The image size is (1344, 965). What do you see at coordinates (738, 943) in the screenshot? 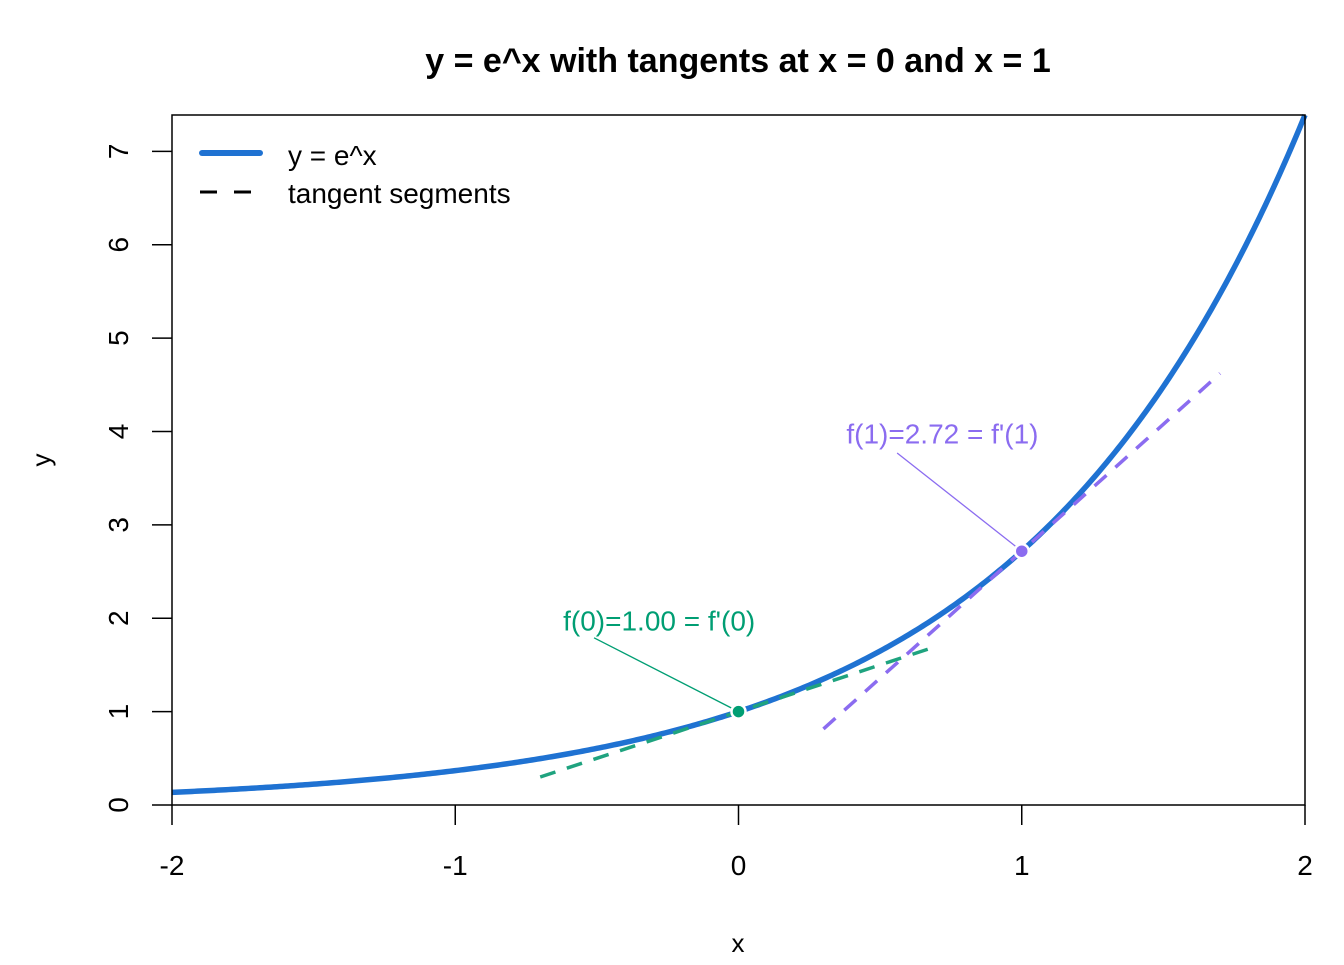
I see `x-axis-label: x` at bounding box center [738, 943].